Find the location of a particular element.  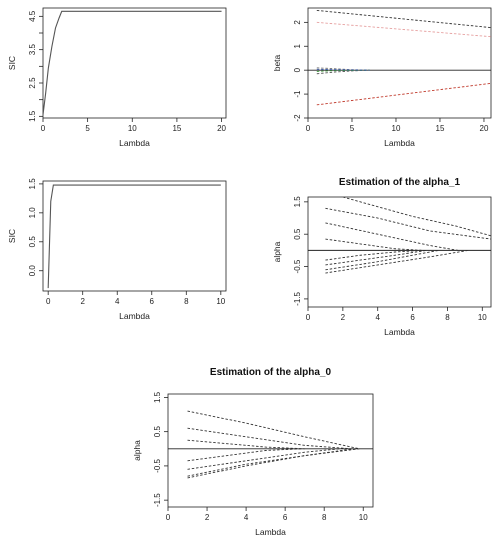

y-tick-label: -2 is located at coordinates (297, 118).